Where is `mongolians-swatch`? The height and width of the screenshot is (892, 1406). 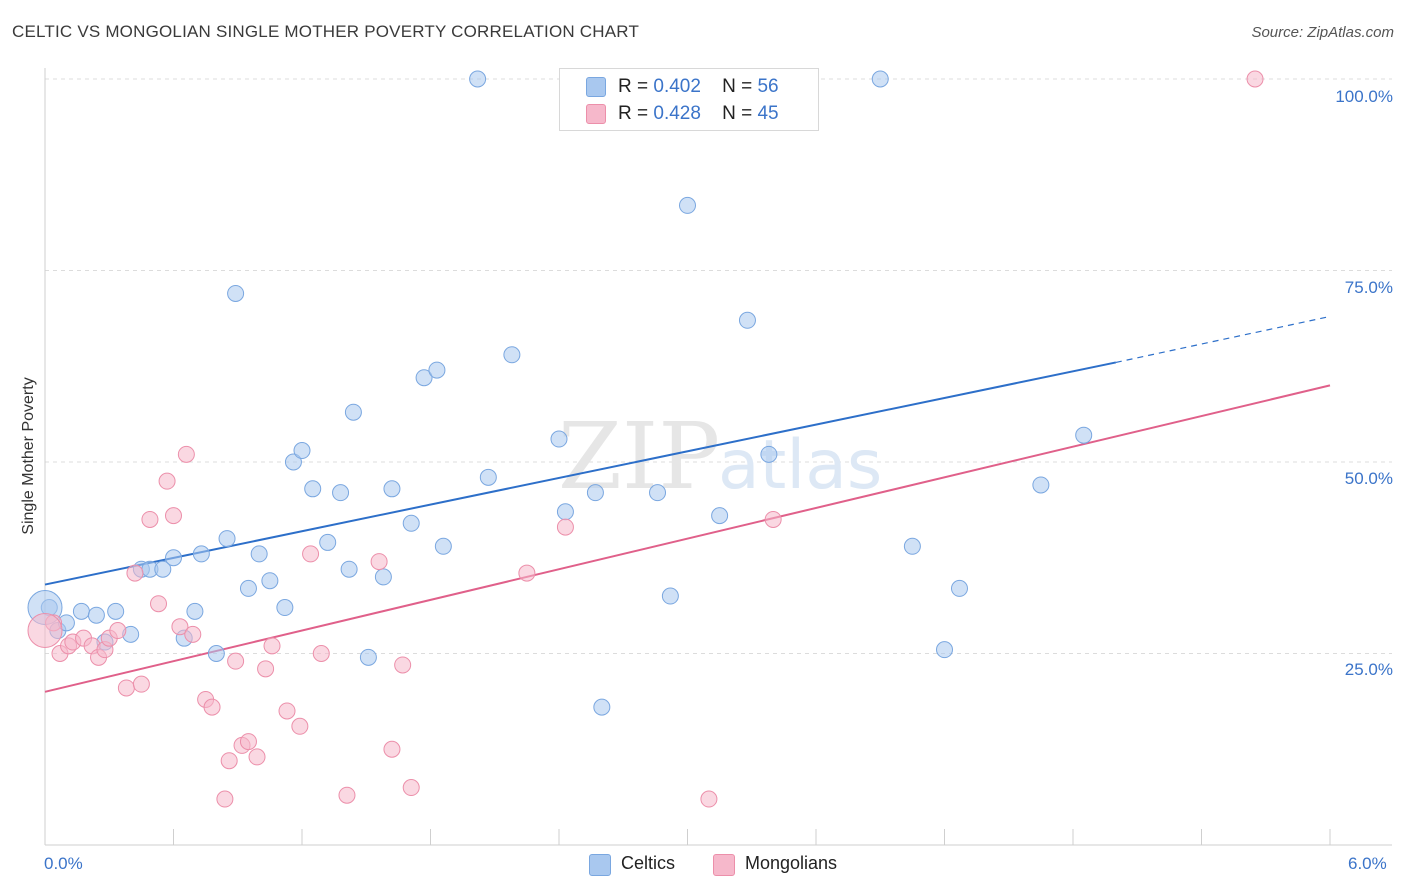 mongolians-swatch is located at coordinates (596, 114).